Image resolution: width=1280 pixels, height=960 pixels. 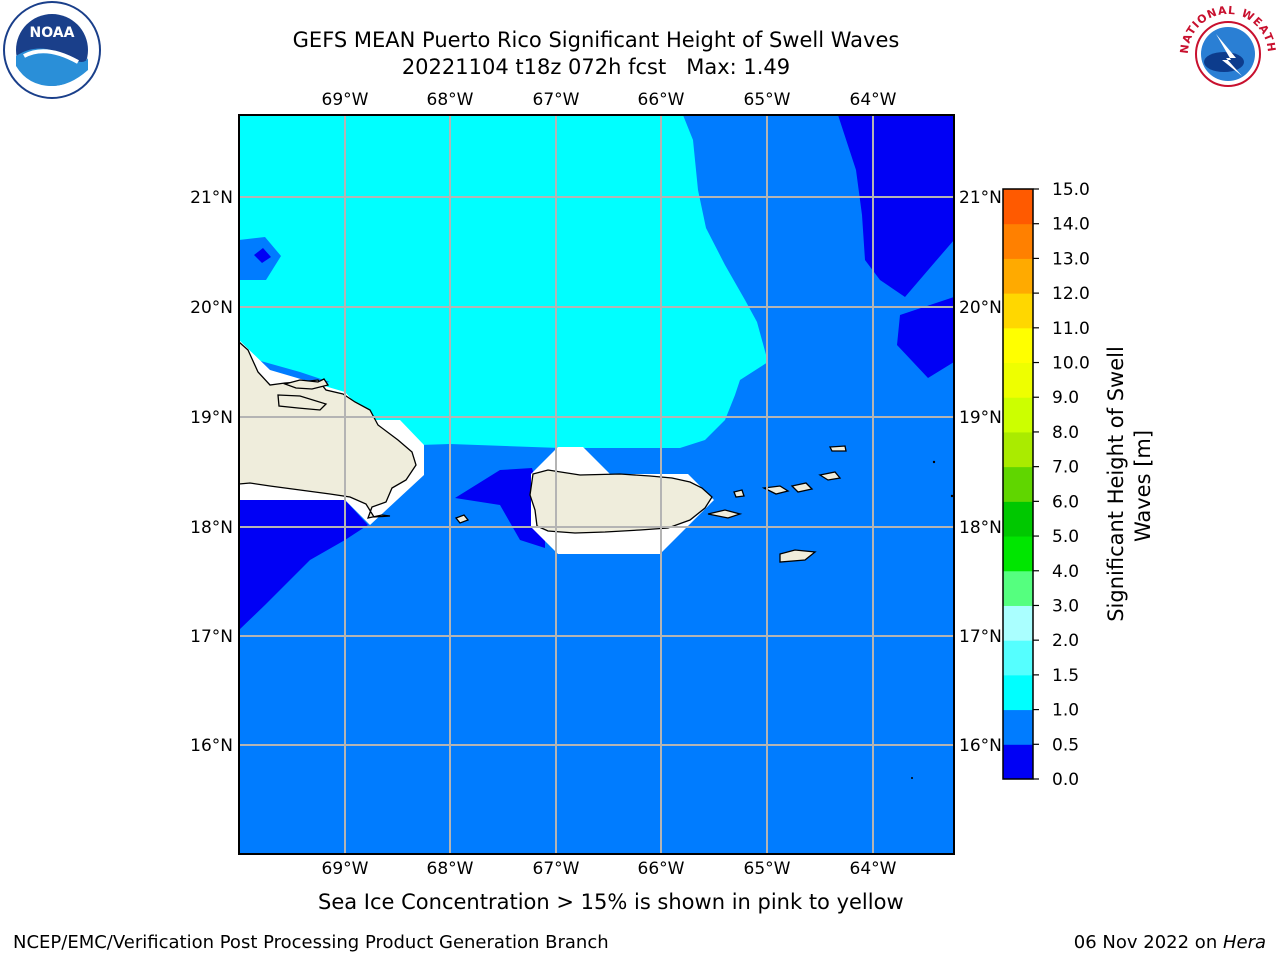 I want to click on gonave-island, so click(x=302, y=402).